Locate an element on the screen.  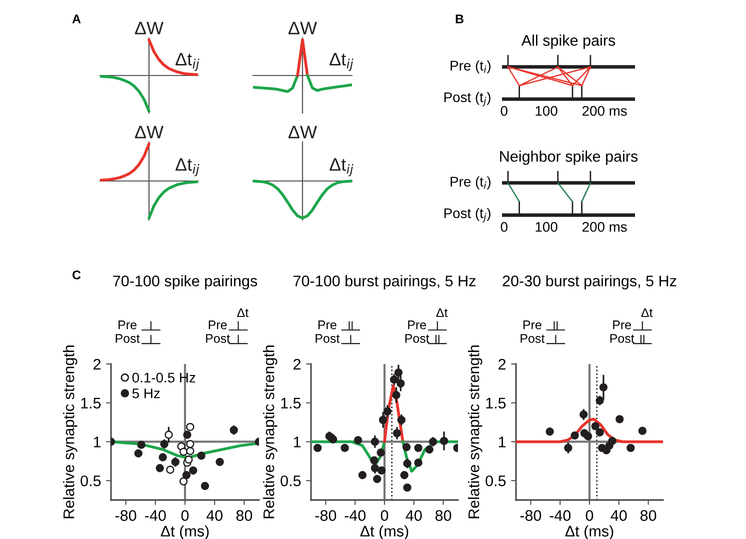
chart-title: 20-30 burst pairings, 5 Hz is located at coordinates (589, 282).